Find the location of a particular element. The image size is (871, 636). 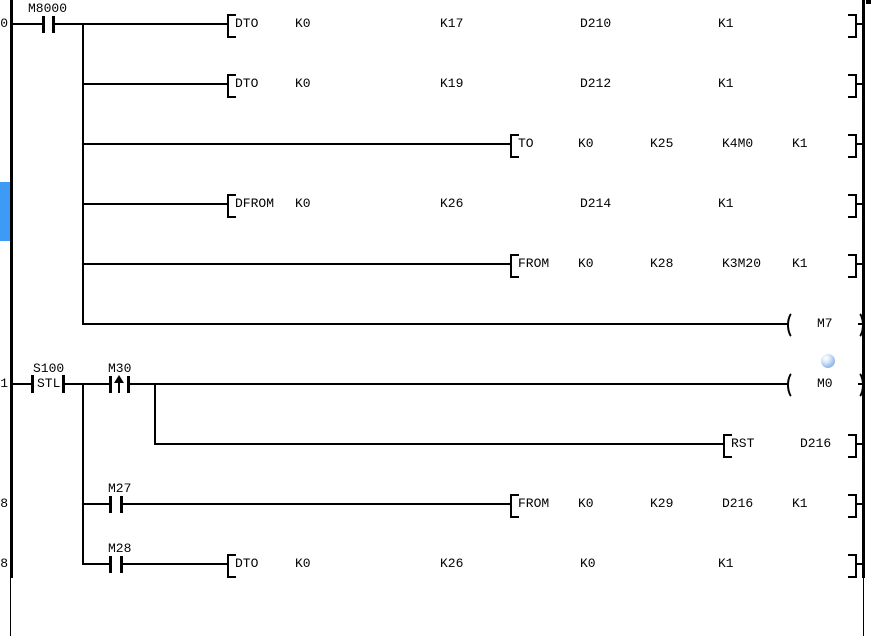

instr-from1-arg3: K3M20 is located at coordinates (742, 263).